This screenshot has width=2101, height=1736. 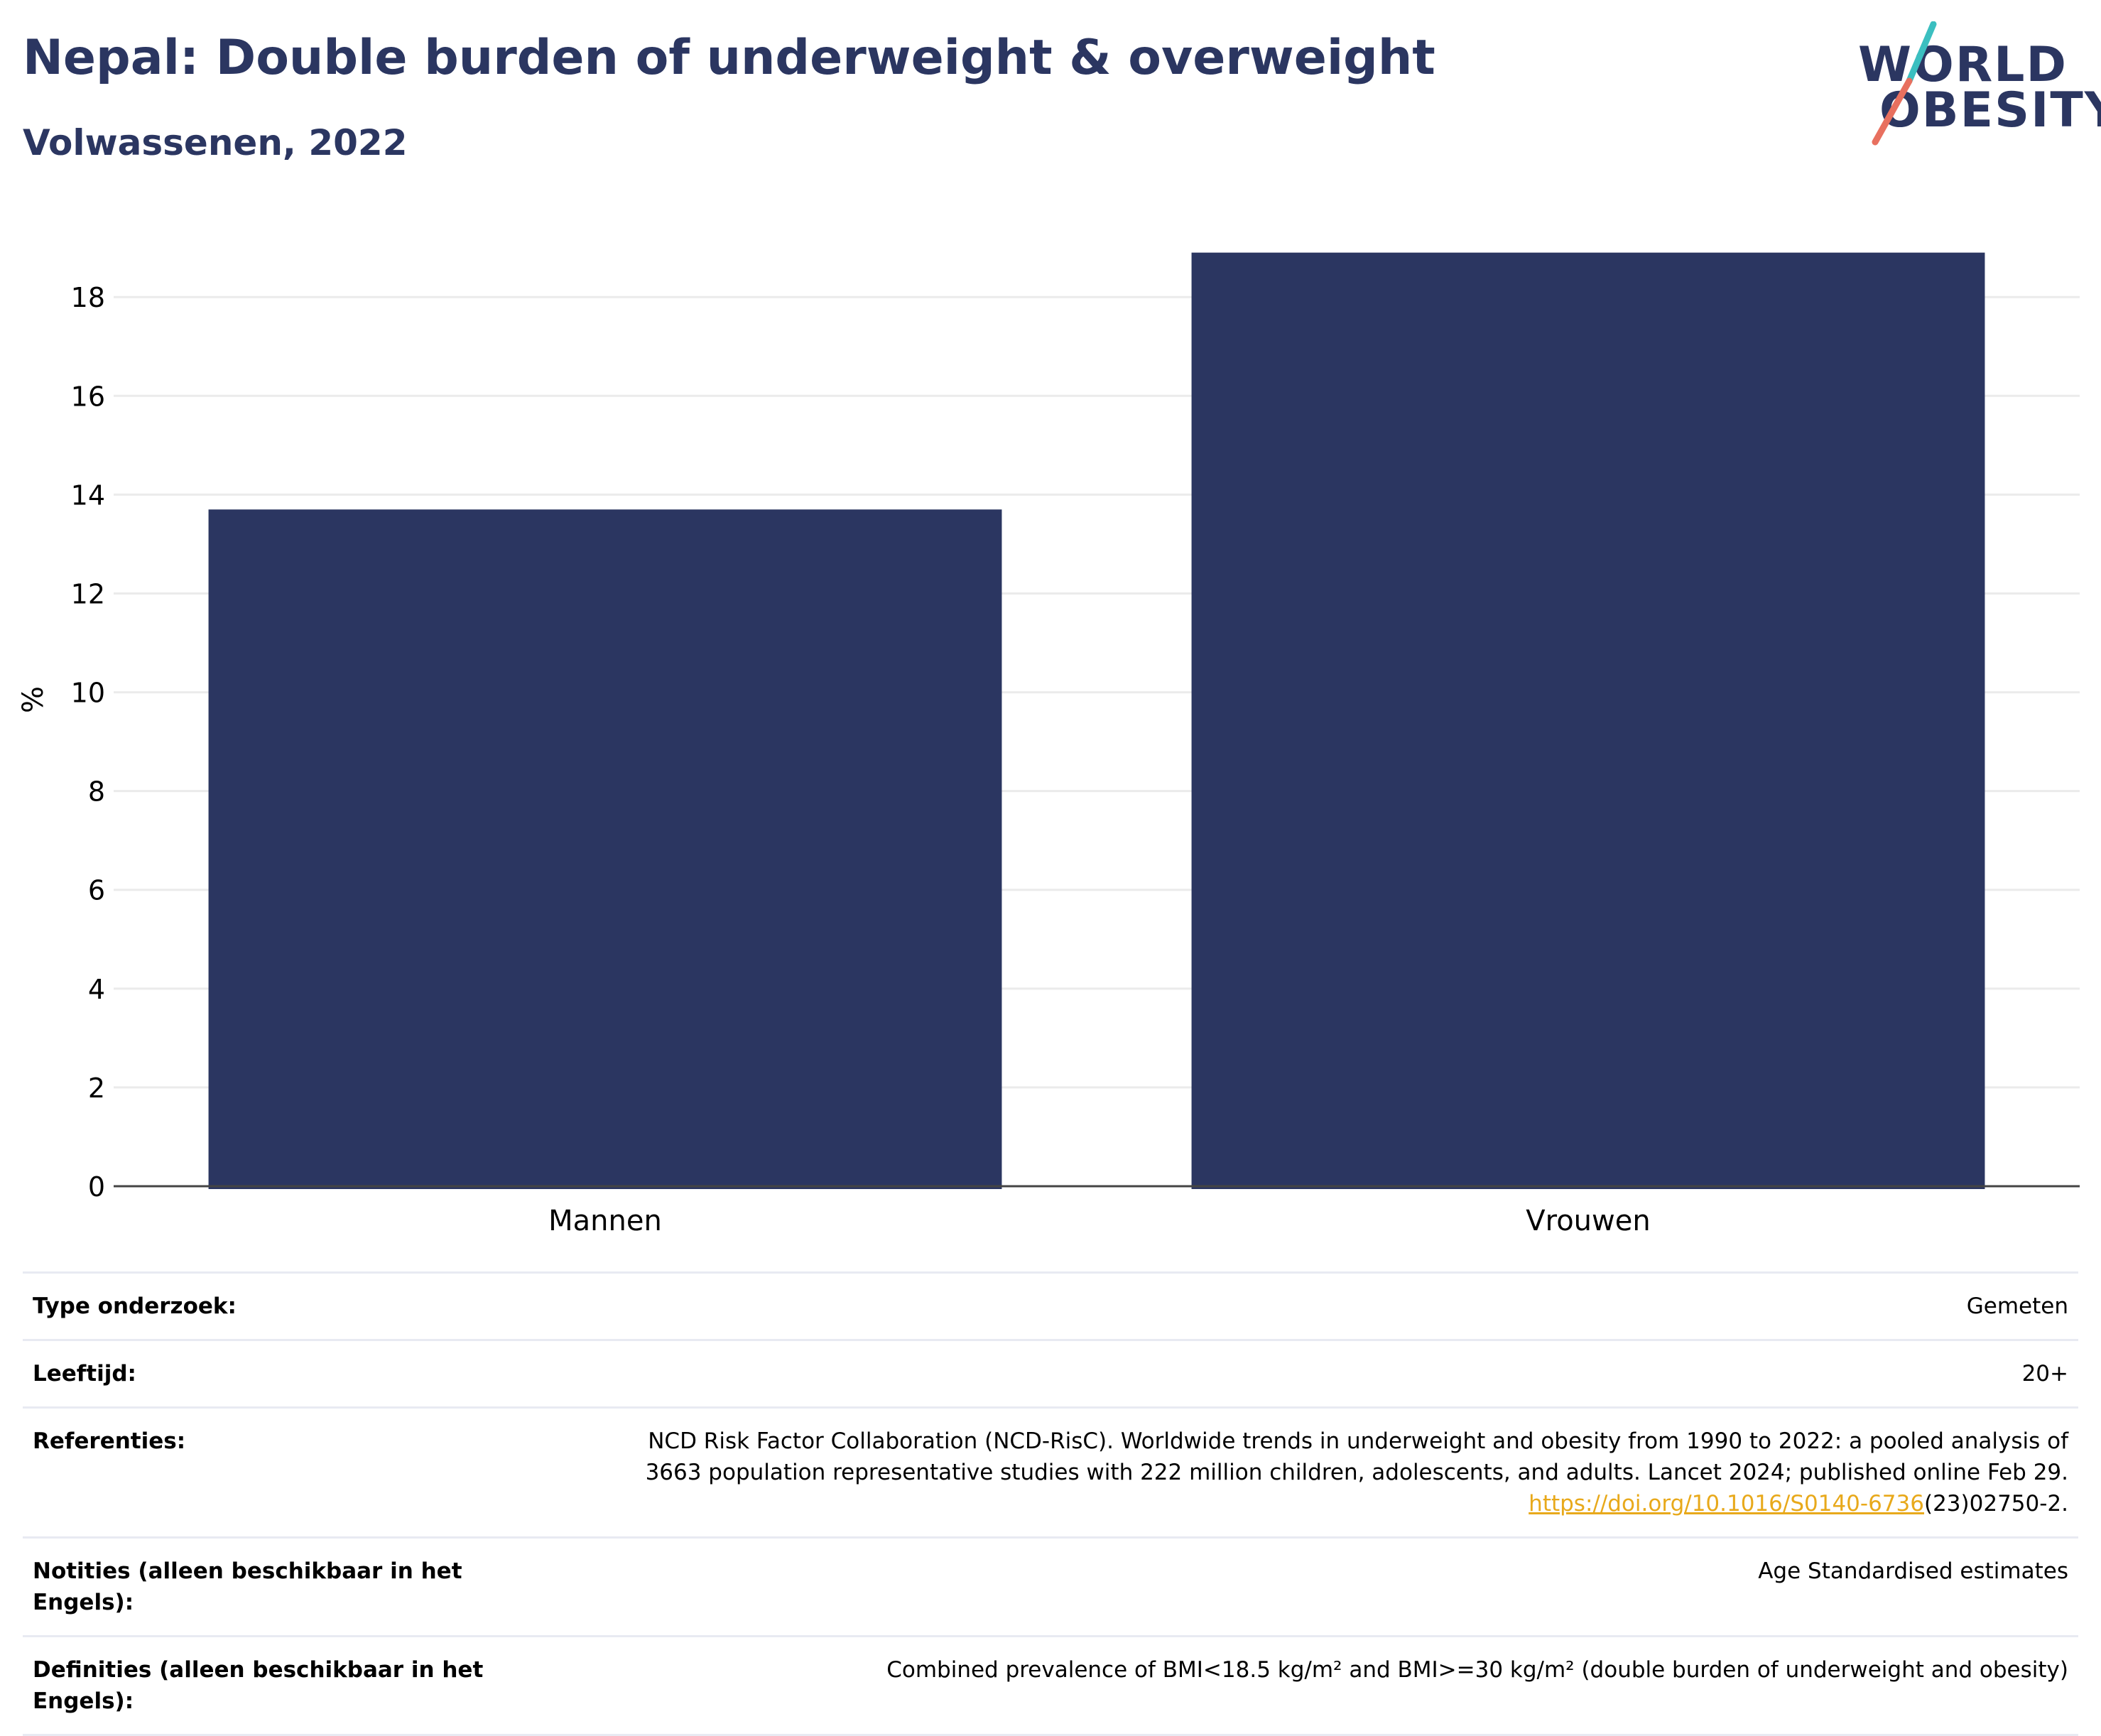 What do you see at coordinates (88, 593) in the screenshot?
I see `y-tick-label: 12` at bounding box center [88, 593].